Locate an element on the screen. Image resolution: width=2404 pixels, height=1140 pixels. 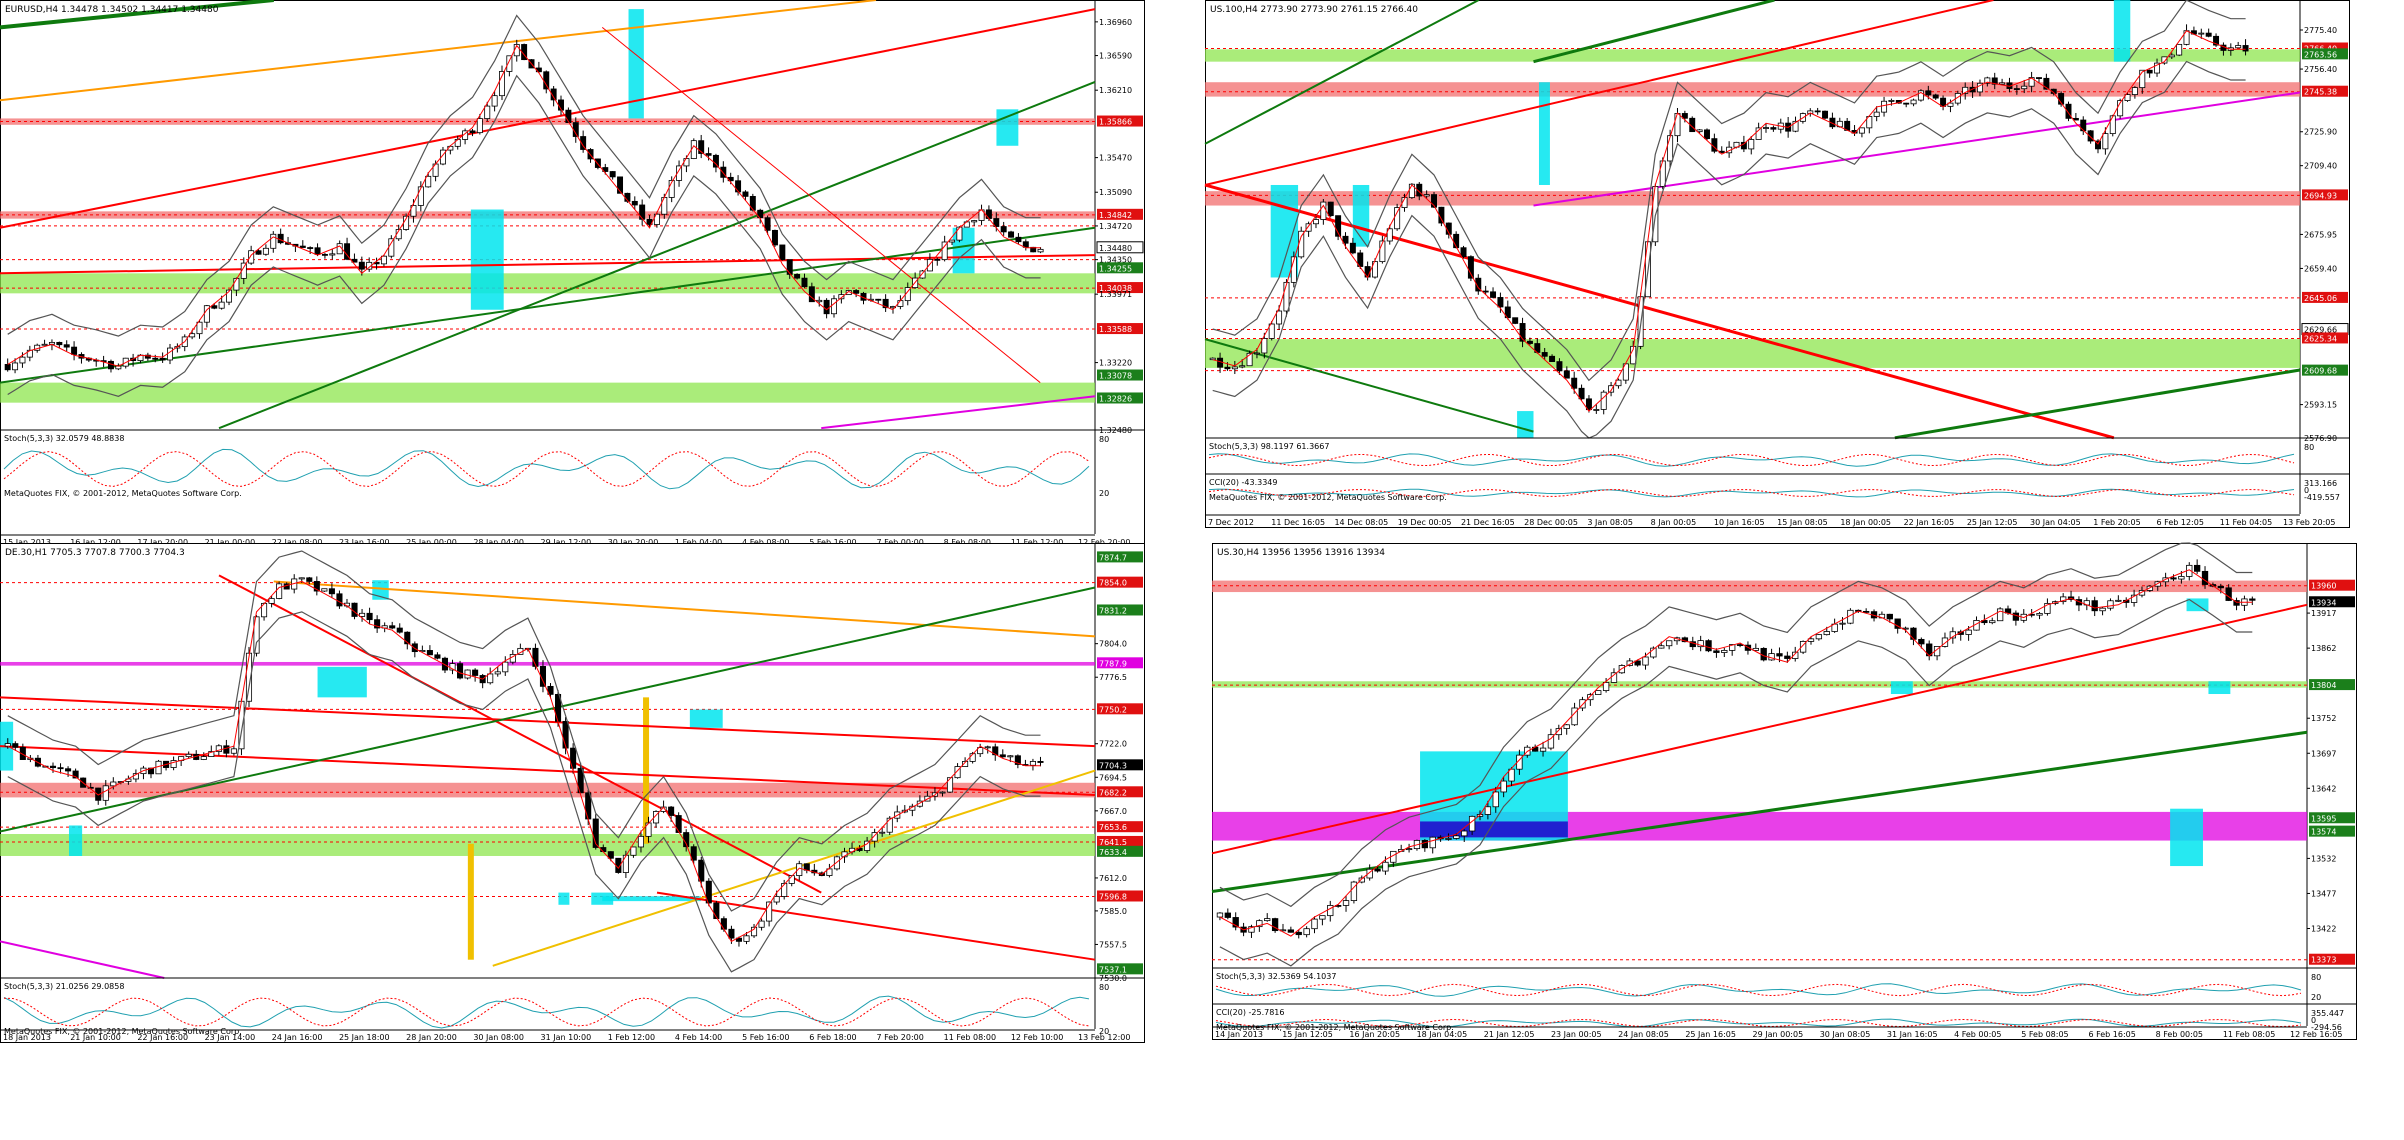
time-tick: 21 Jan 10:00 is located at coordinates (95, 1037).